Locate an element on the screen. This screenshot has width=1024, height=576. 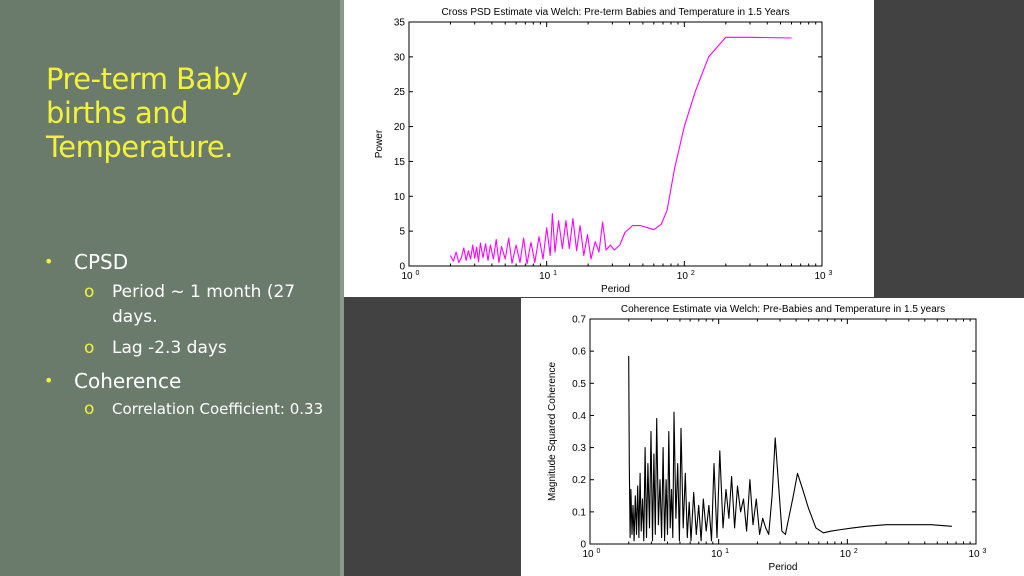
y-tick-label: 10 is located at coordinates (400, 197).